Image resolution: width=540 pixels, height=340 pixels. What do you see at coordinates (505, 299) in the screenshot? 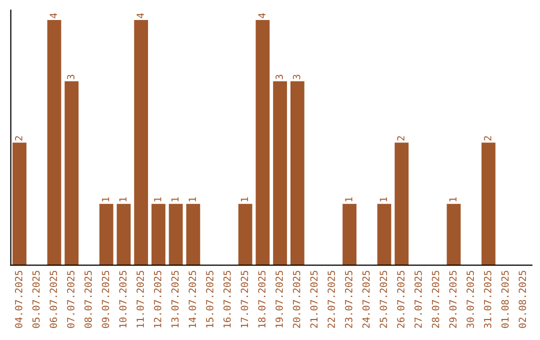
I see `x-tick-label: 01.08.2025` at bounding box center [505, 299].